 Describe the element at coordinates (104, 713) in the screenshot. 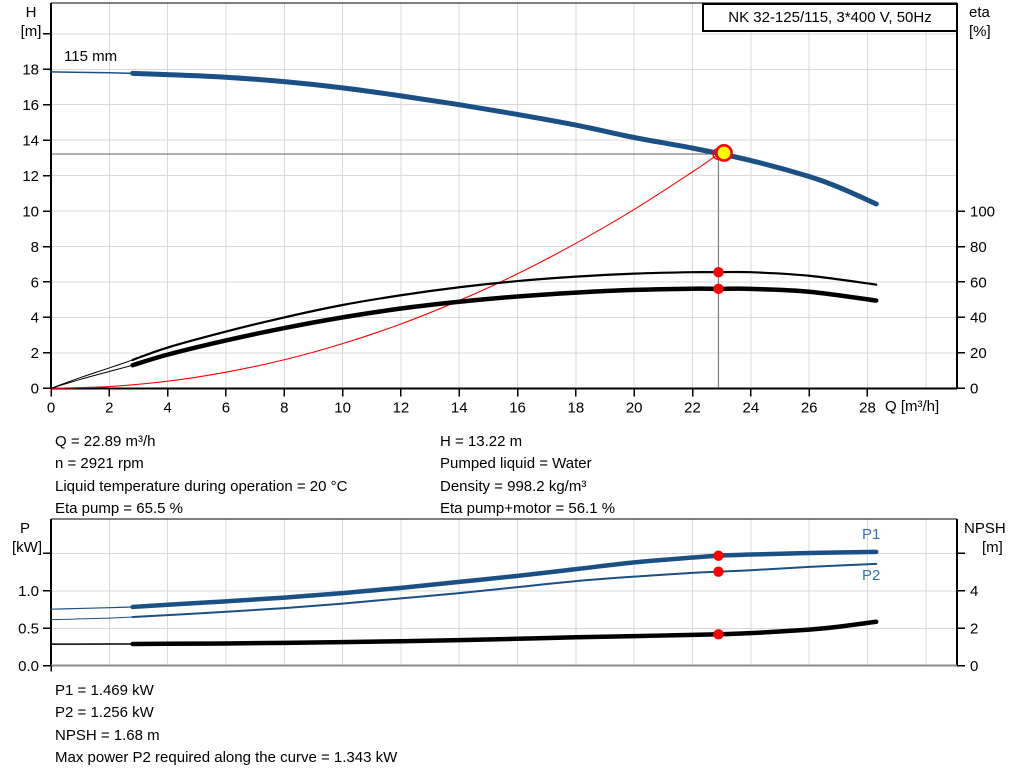

I see `info-line-p2: P2 = 1.256 kW` at that location.